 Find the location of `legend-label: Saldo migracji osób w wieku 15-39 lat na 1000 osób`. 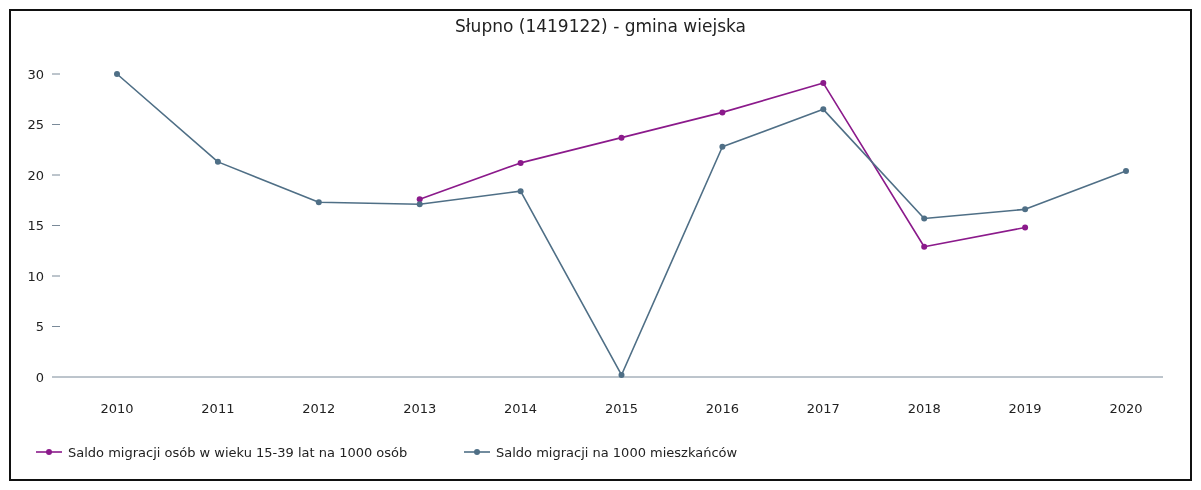

legend-label: Saldo migracji osób w wieku 15-39 lat na 1000 osób is located at coordinates (238, 452).